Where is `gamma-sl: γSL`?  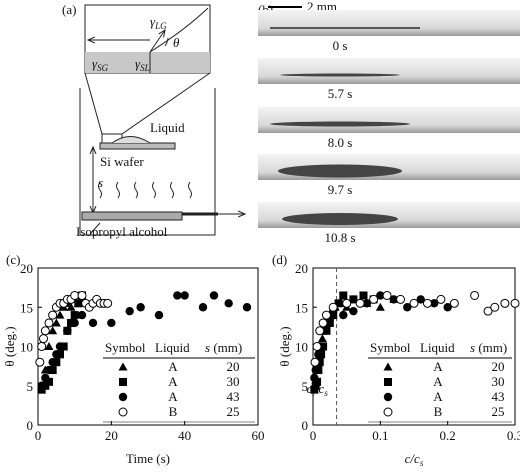 gamma-sl: γSL is located at coordinates (142, 64).